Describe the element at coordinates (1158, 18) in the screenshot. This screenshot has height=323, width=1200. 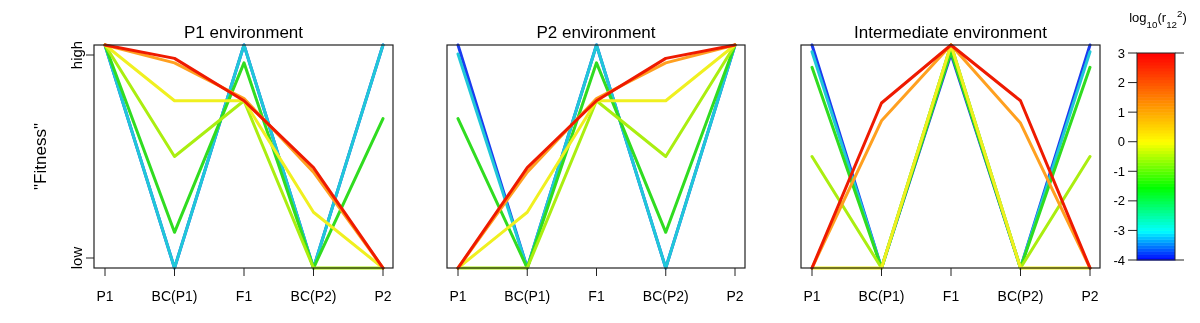
I see `color-bar-title: log$_{10}$(r$_{12}$$^{2}$)` at that location.